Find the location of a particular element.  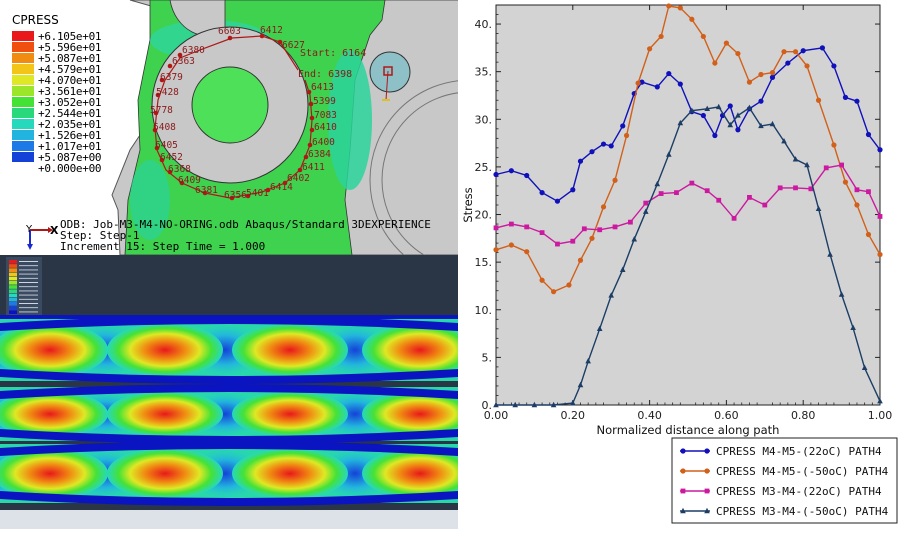

legend-title: CPRESS is located at coordinates (35, 20).